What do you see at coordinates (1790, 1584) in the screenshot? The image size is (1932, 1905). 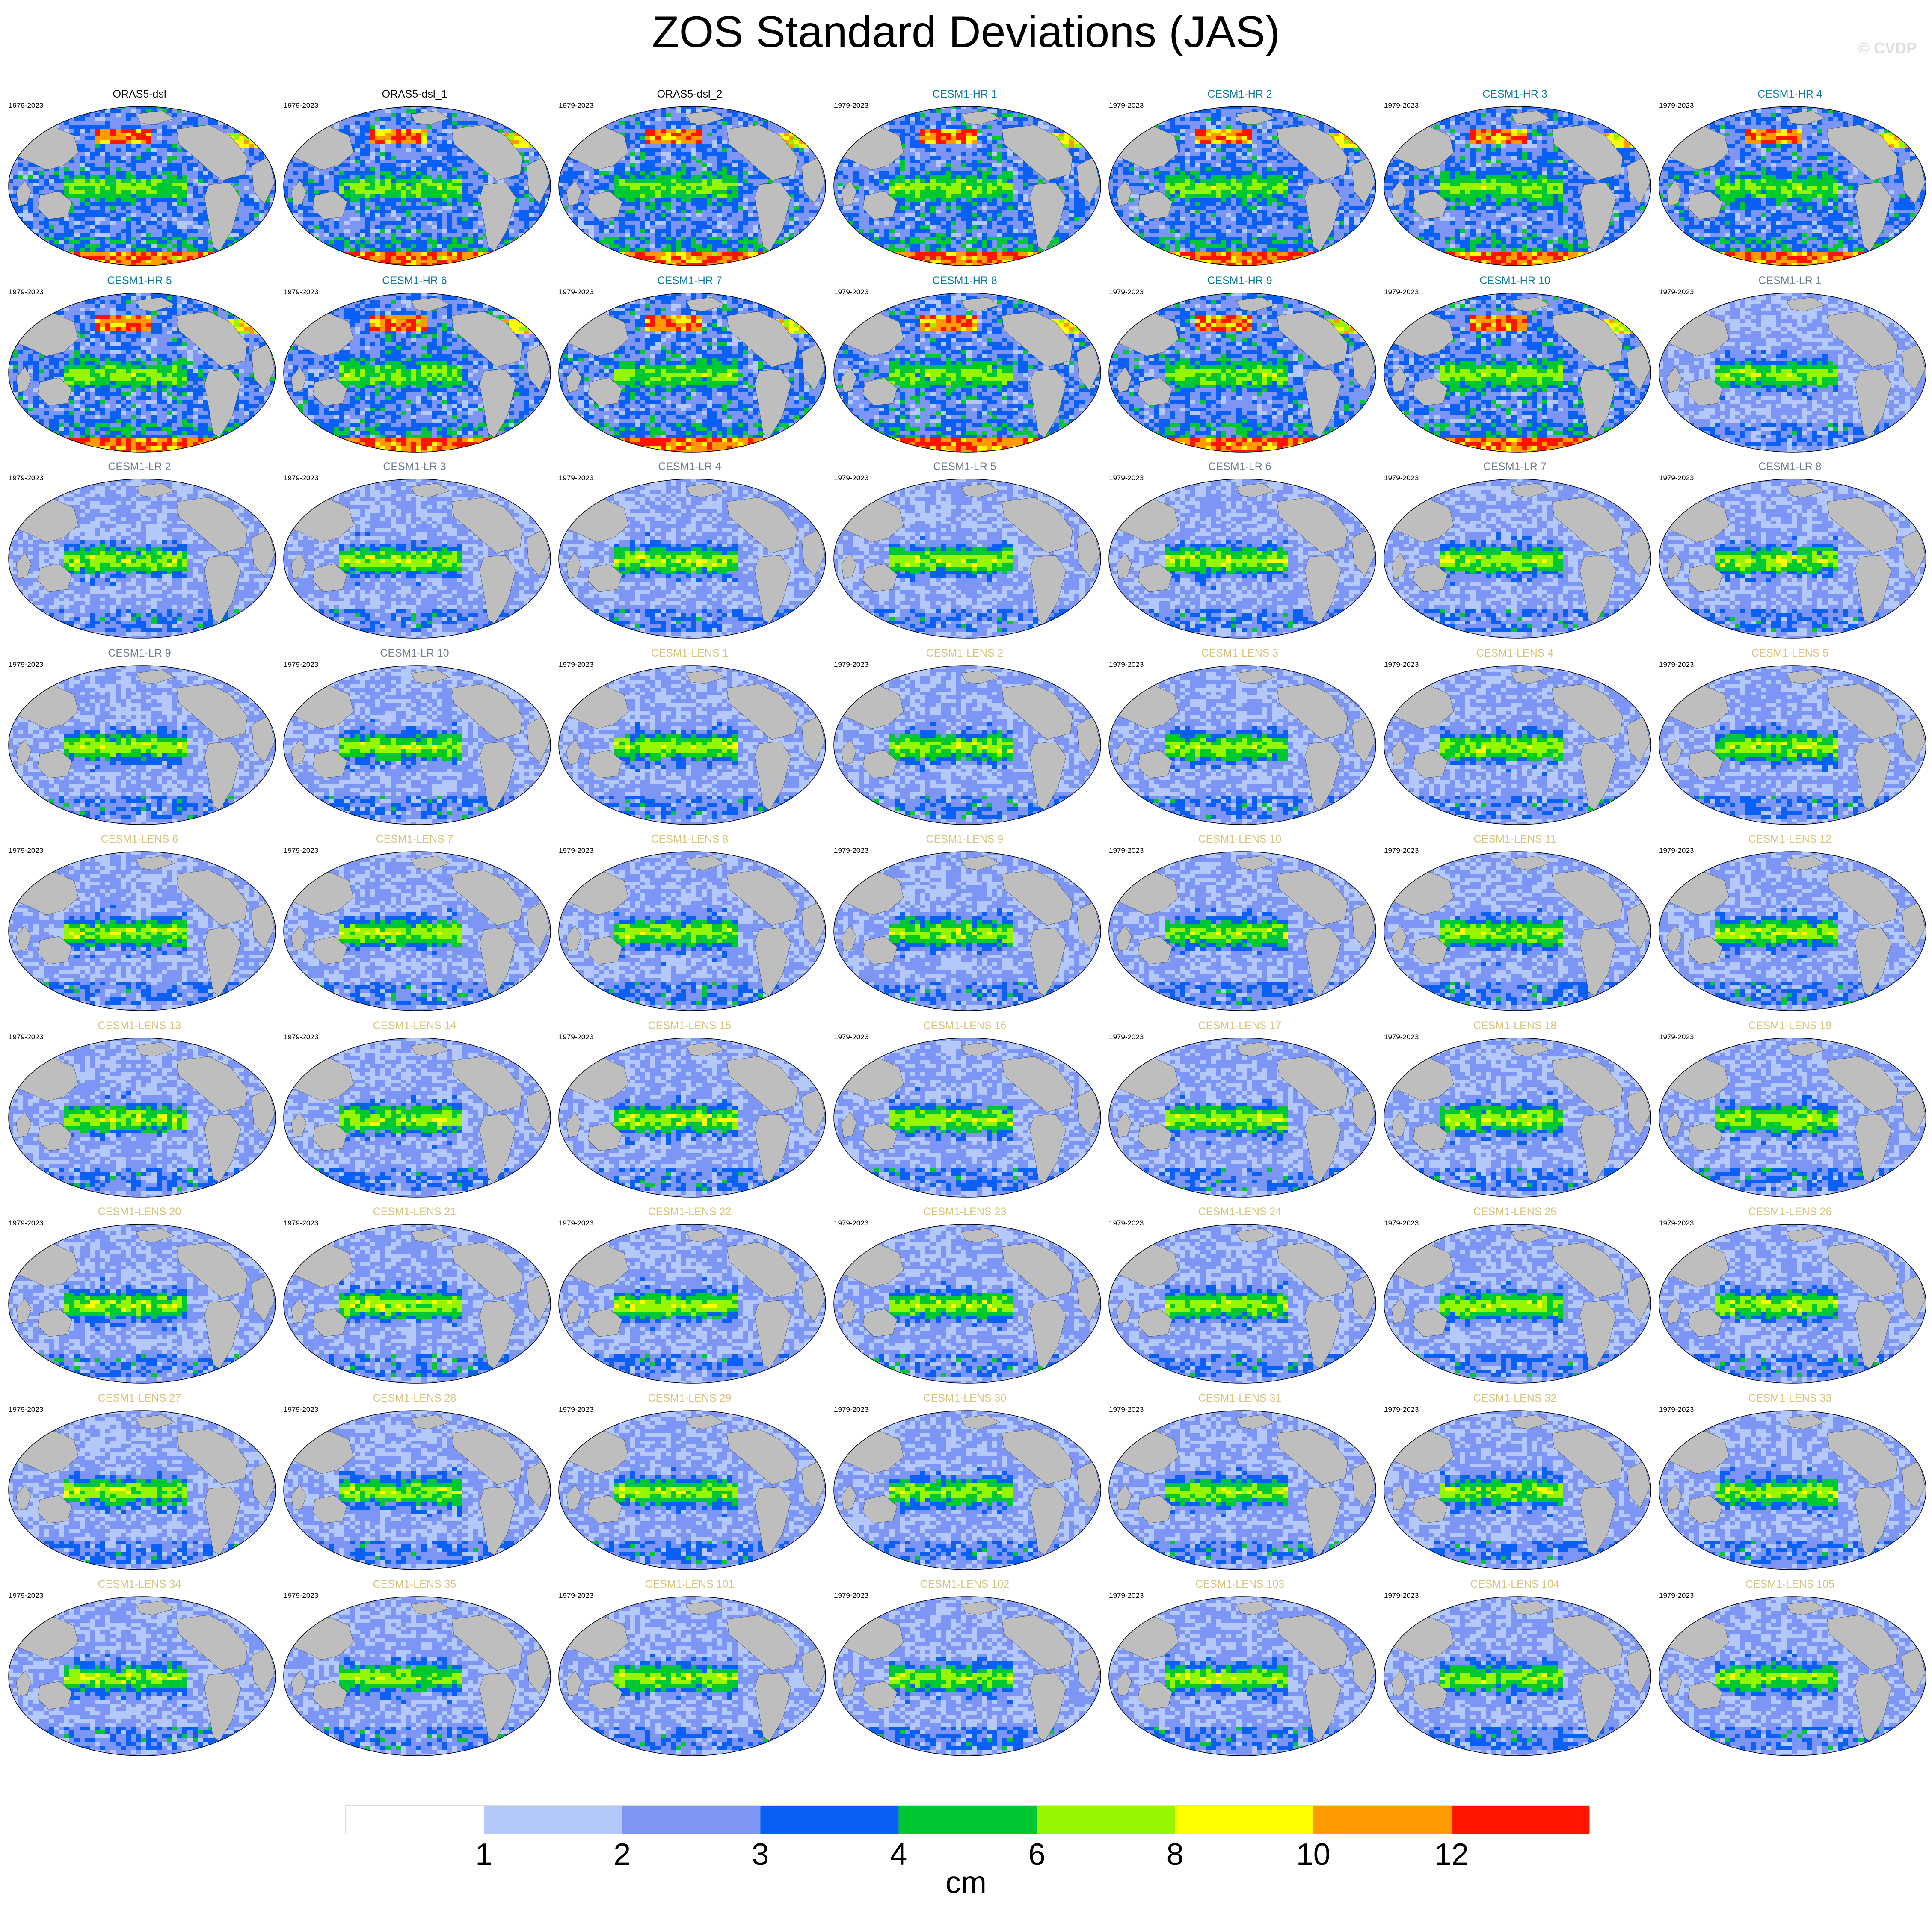 I see `panel-title: CESM1-LENS 105` at bounding box center [1790, 1584].